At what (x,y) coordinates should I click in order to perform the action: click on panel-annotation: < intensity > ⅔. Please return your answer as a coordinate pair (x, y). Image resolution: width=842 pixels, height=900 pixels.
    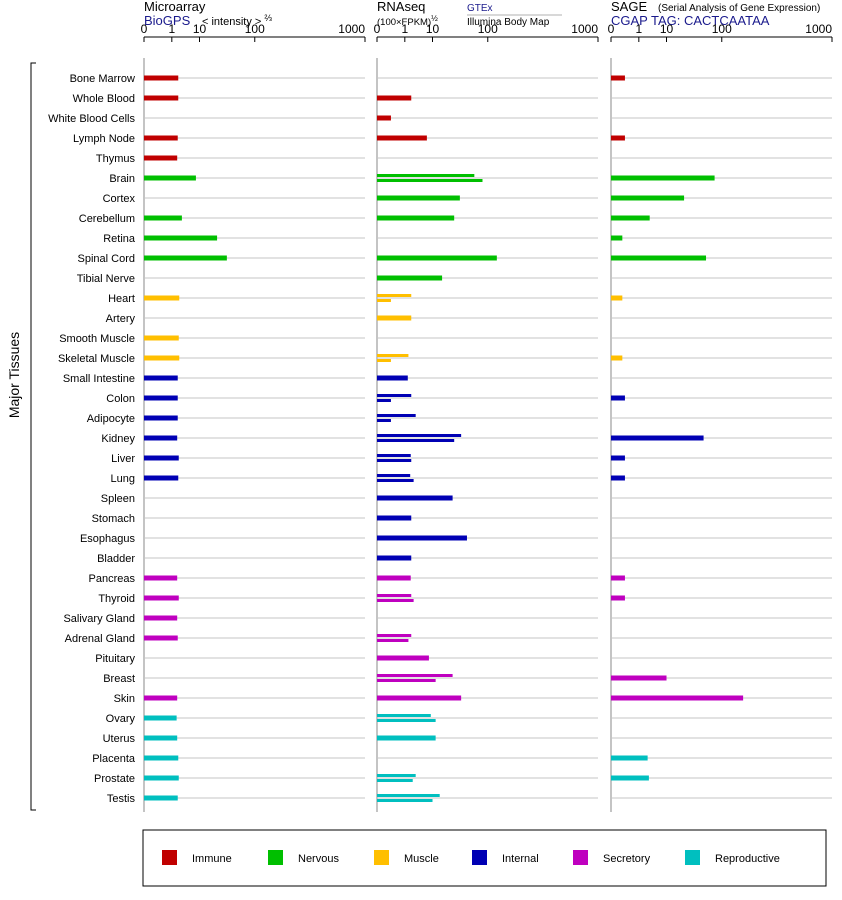
    Looking at the image, I should click on (237, 20).